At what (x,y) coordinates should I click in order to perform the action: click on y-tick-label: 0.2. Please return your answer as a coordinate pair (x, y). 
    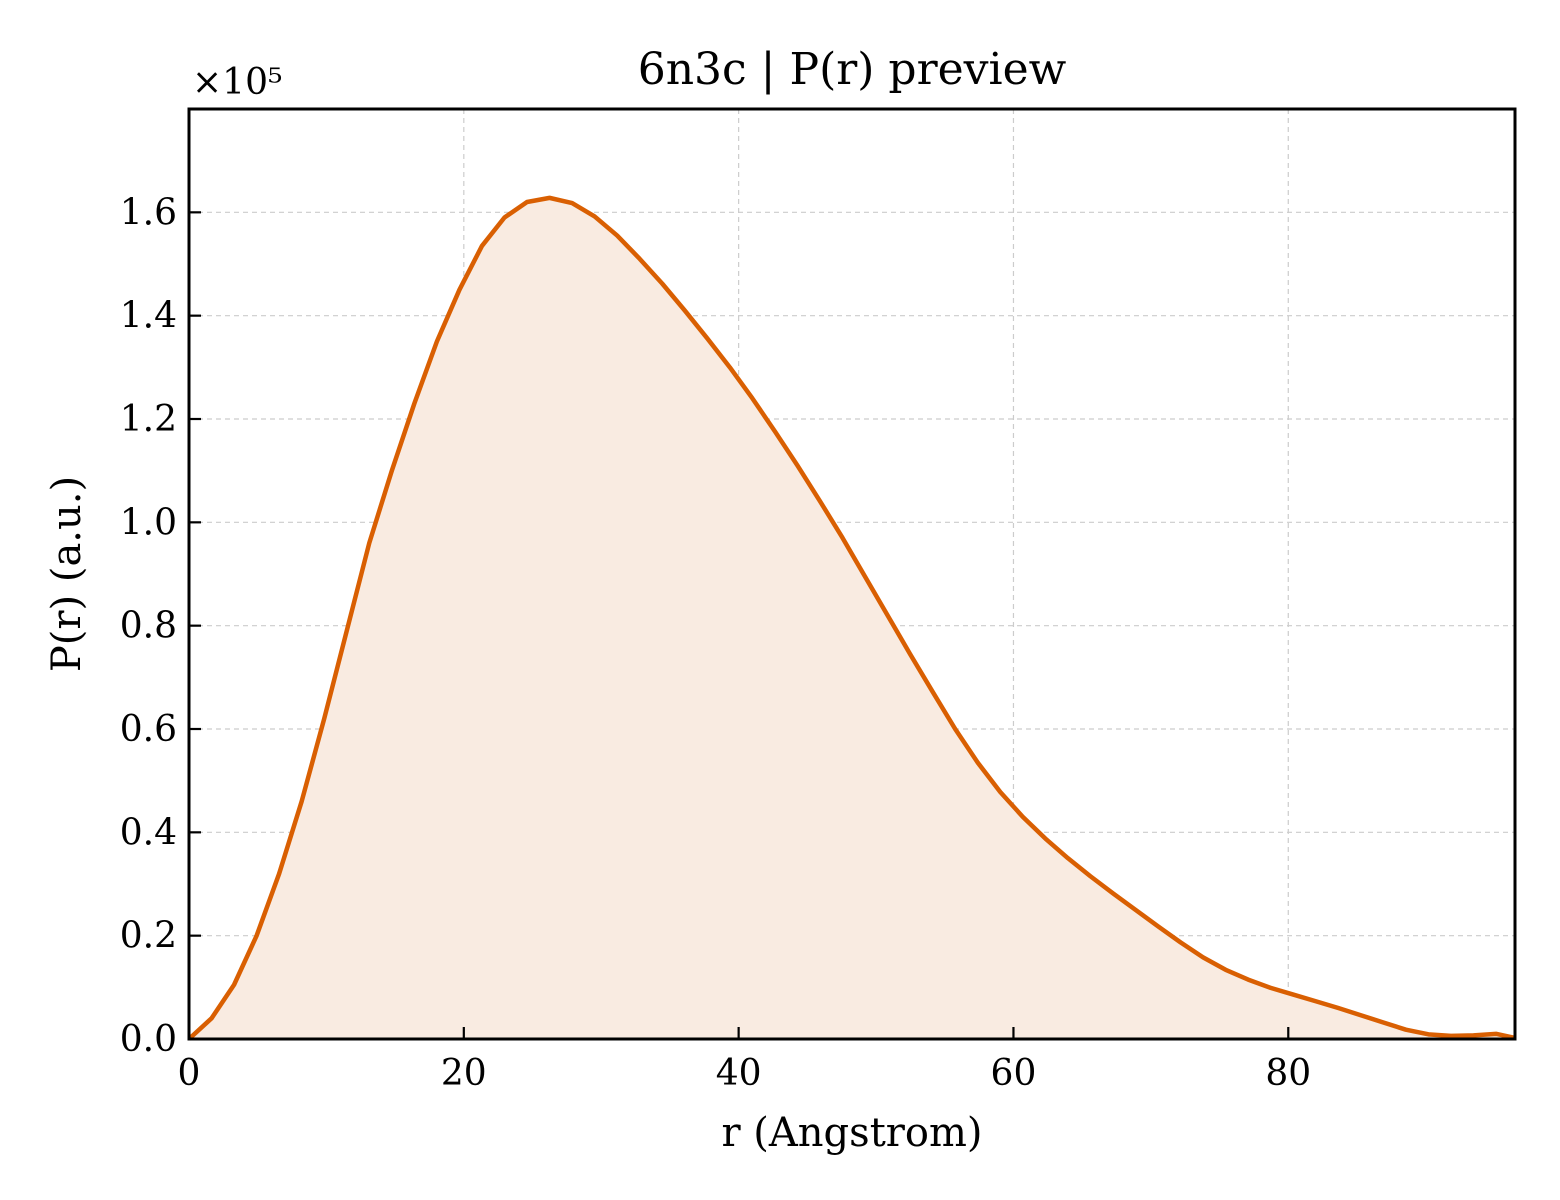
    Looking at the image, I should click on (148, 936).